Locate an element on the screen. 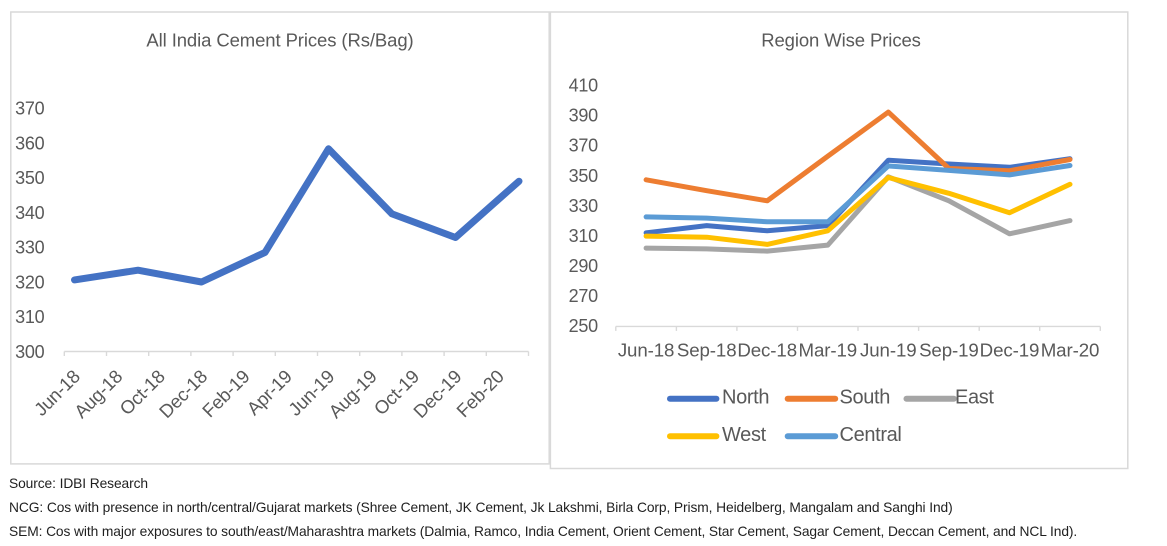 This screenshot has height=546, width=1167. svg-text: Mar-19 is located at coordinates (828, 349).